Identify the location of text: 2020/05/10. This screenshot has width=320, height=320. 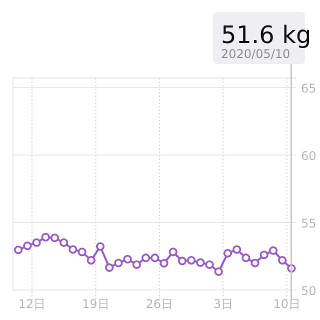
(255, 54).